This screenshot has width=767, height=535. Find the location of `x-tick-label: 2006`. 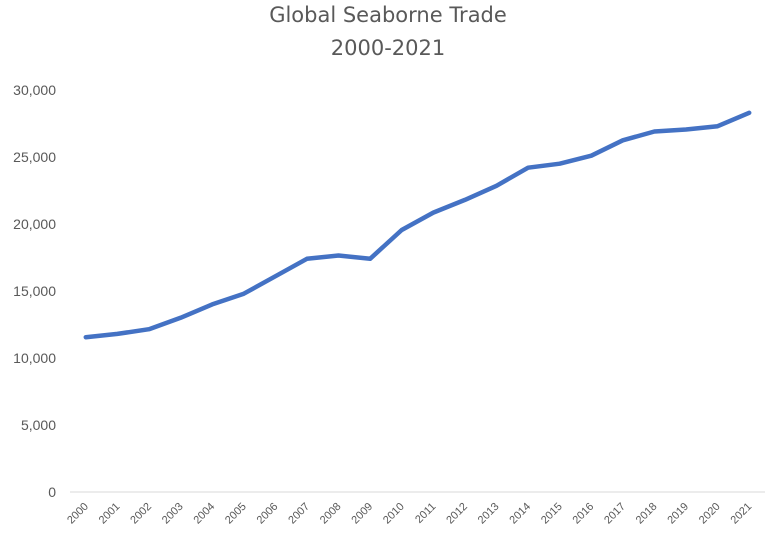

x-tick-label: 2006 is located at coordinates (268, 514).